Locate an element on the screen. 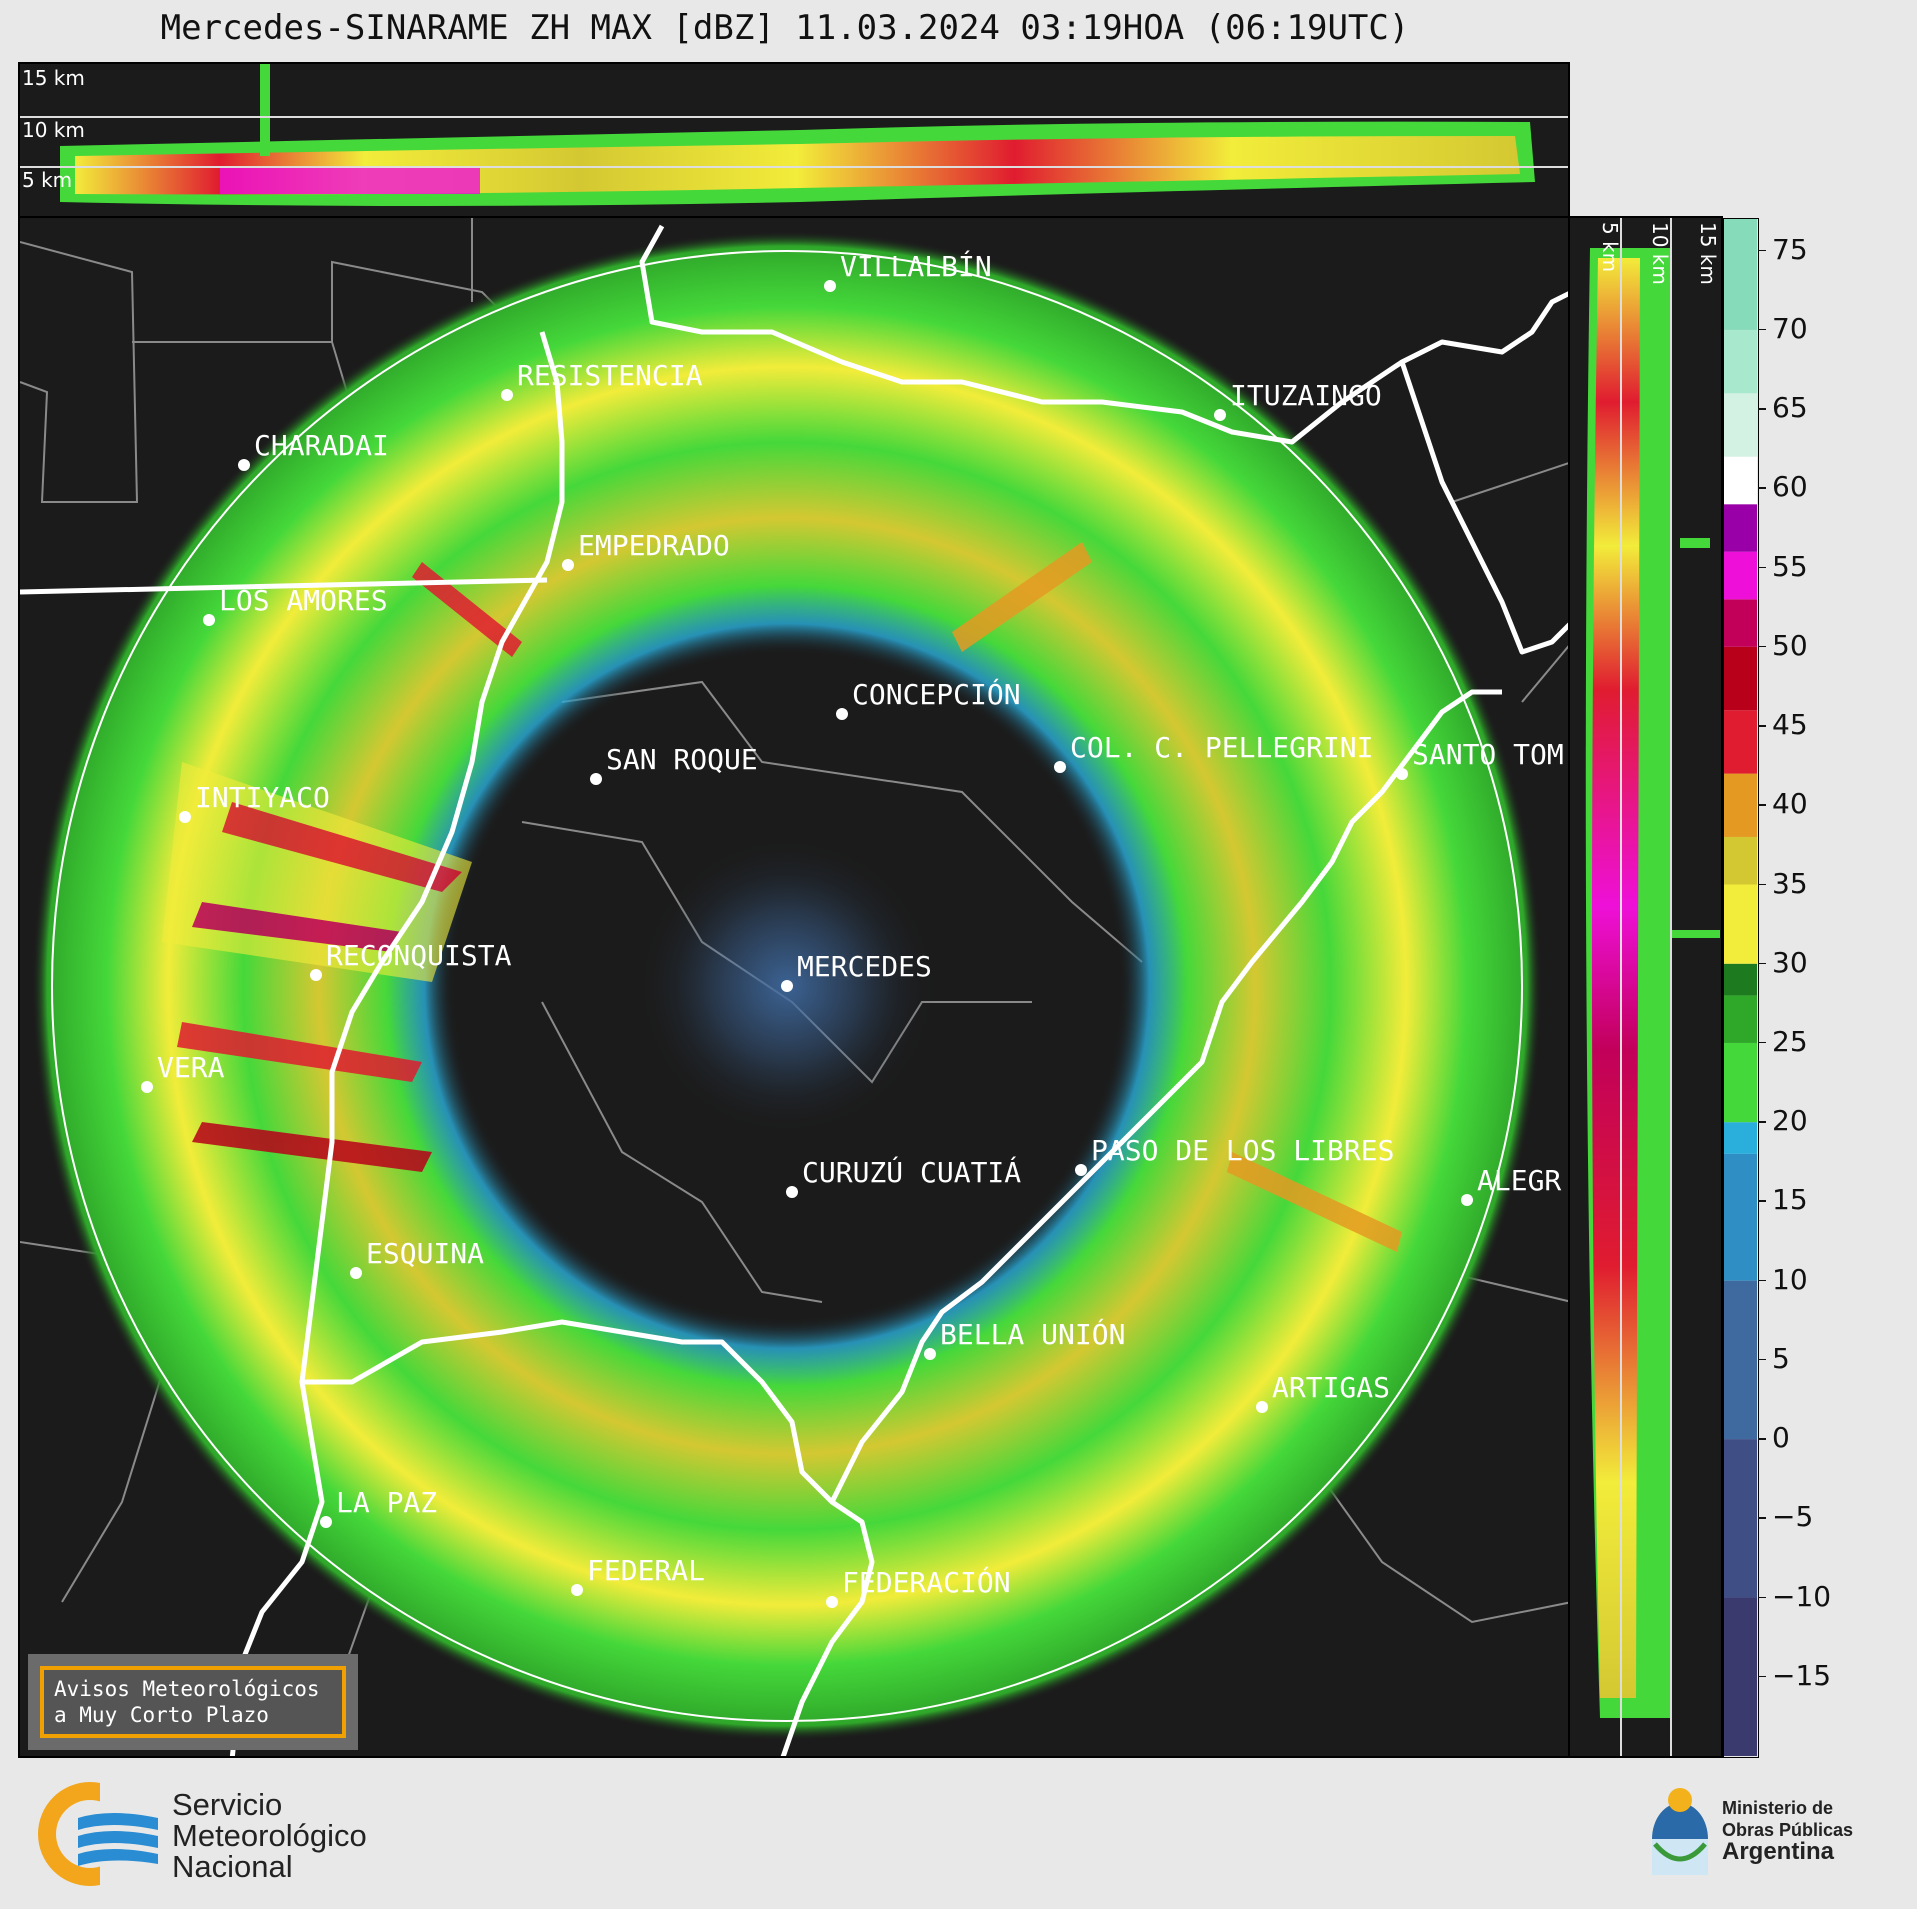  colorbar-tick-label: 25 is located at coordinates (1790, 1041).